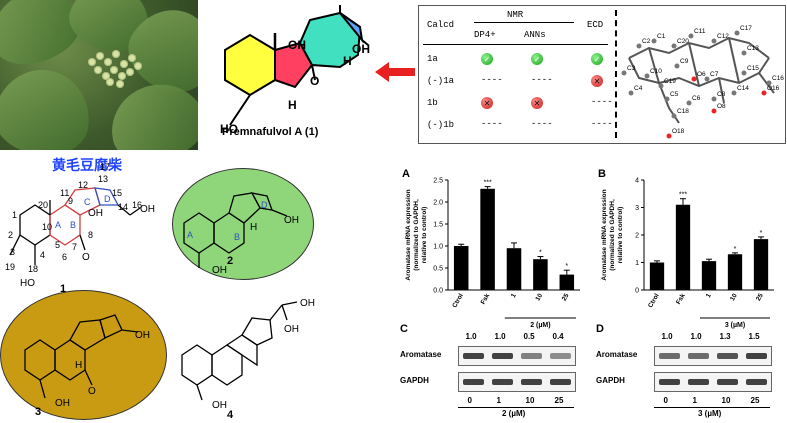  I want to click on carbon-number: 18, so click(33, 269).